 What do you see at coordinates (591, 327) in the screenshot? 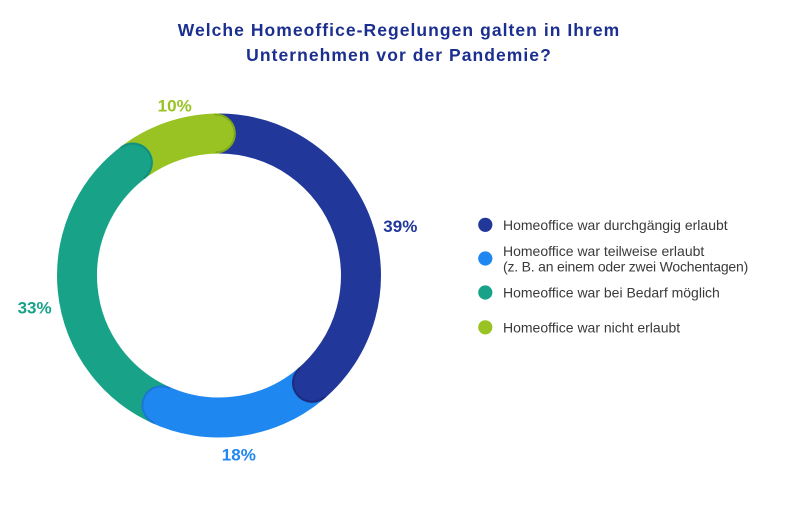
I see `svg-text: Homeoffice war nicht erlaubt` at bounding box center [591, 327].